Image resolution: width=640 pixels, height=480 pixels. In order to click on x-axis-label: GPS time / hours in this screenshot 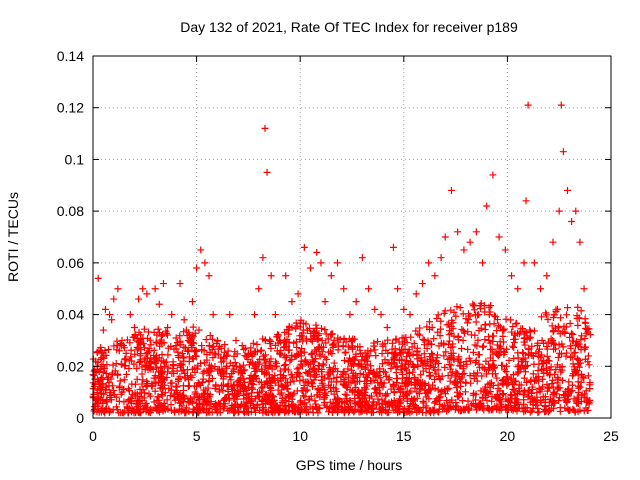, I will do `click(349, 465)`.